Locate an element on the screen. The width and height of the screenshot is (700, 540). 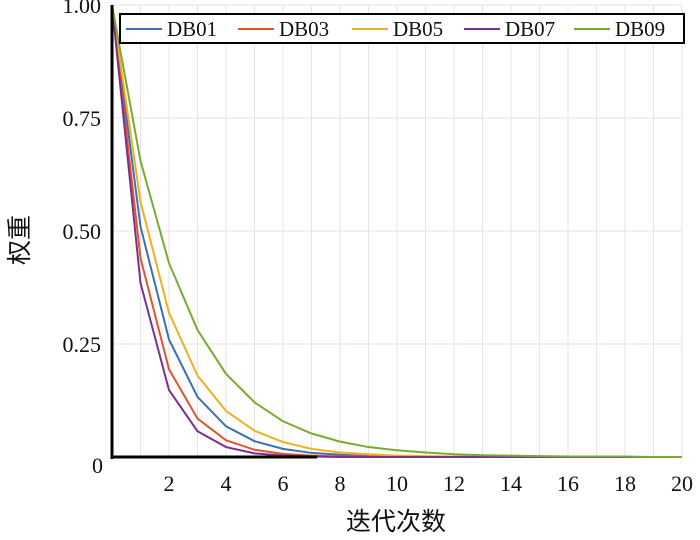
legend-label-db07: DB07 is located at coordinates (530, 29).